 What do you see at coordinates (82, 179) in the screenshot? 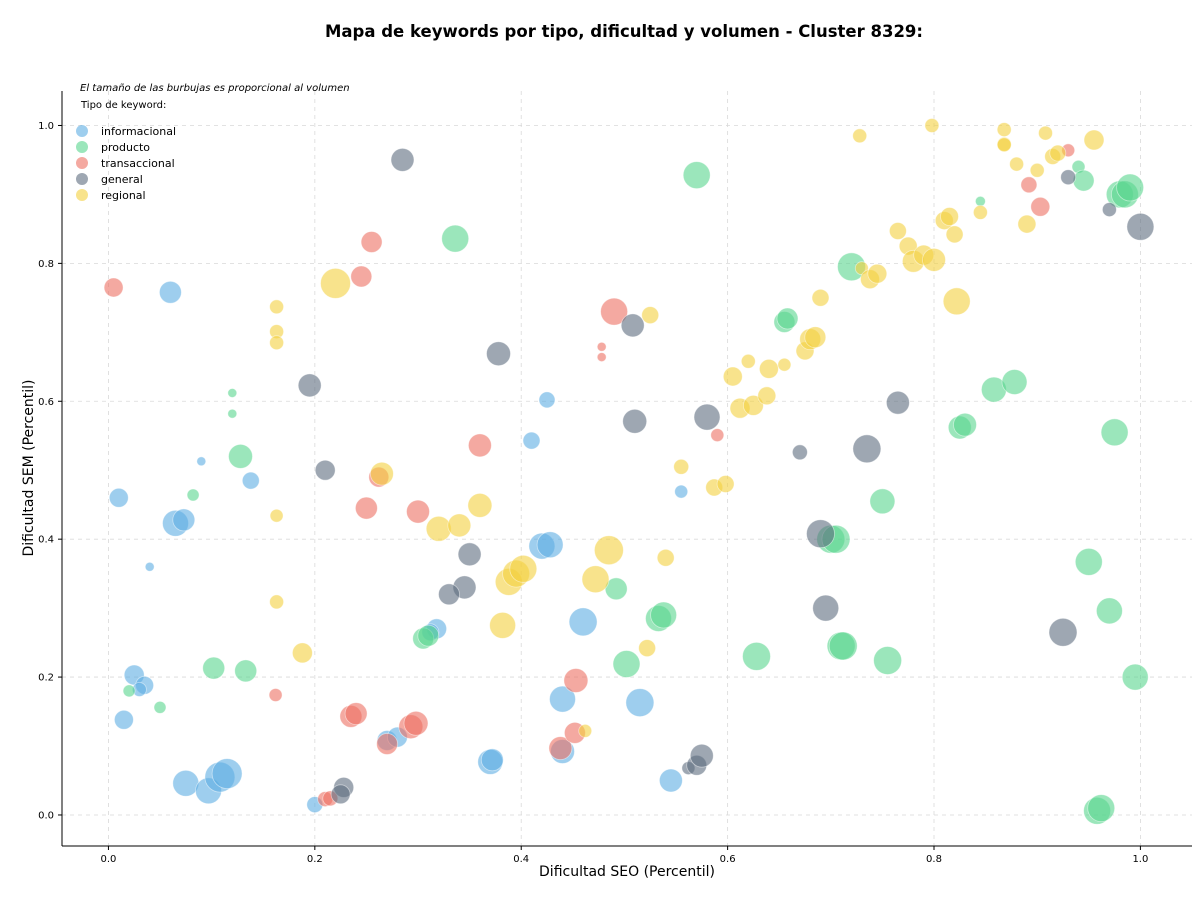
I see `legend-marker-general` at bounding box center [82, 179].